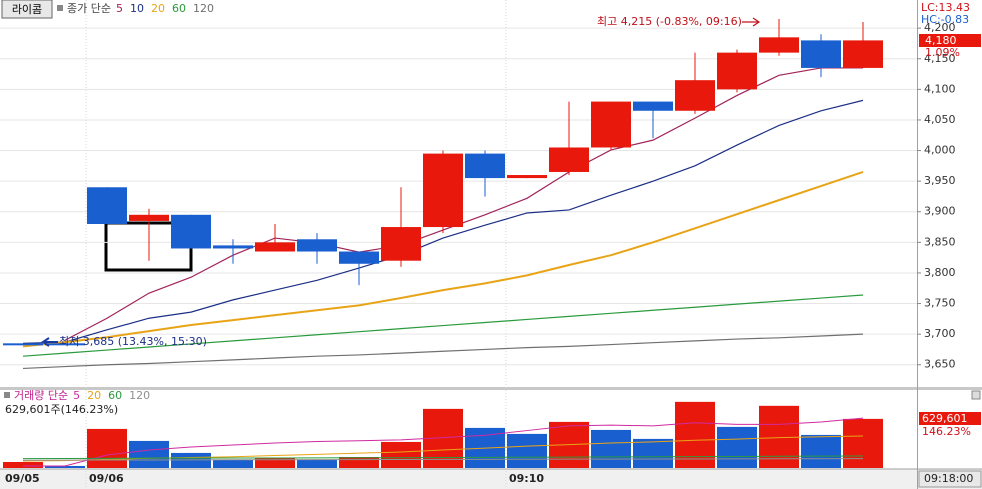 The height and width of the screenshot is (489, 982). I want to click on collapse-button, so click(976, 395).